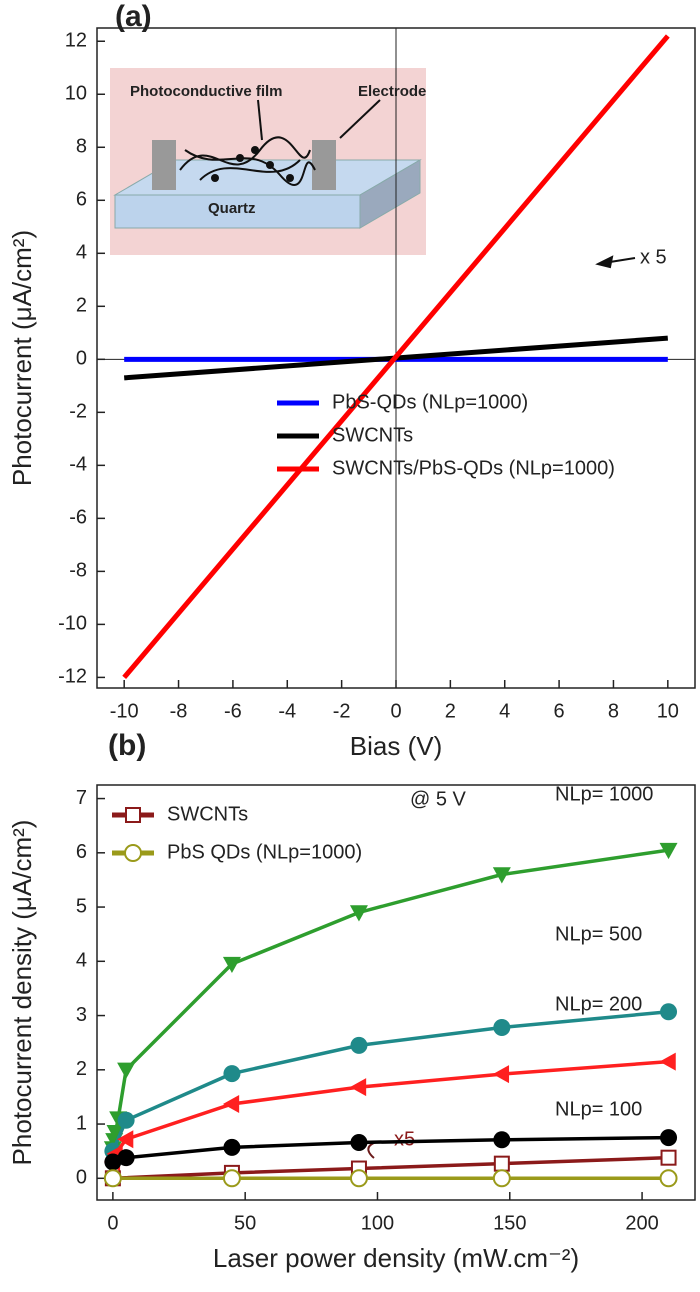 This screenshot has height=1292, width=700. Describe the element at coordinates (78, 518) in the screenshot. I see `y-tick-label: -6` at that location.